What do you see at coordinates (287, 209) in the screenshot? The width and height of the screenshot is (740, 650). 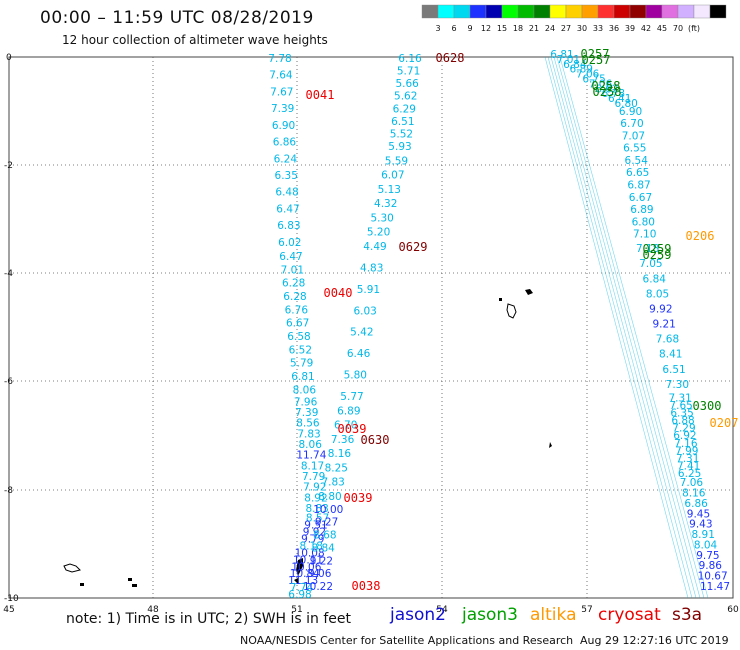 I see `swh-value: 6.47` at bounding box center [287, 209].